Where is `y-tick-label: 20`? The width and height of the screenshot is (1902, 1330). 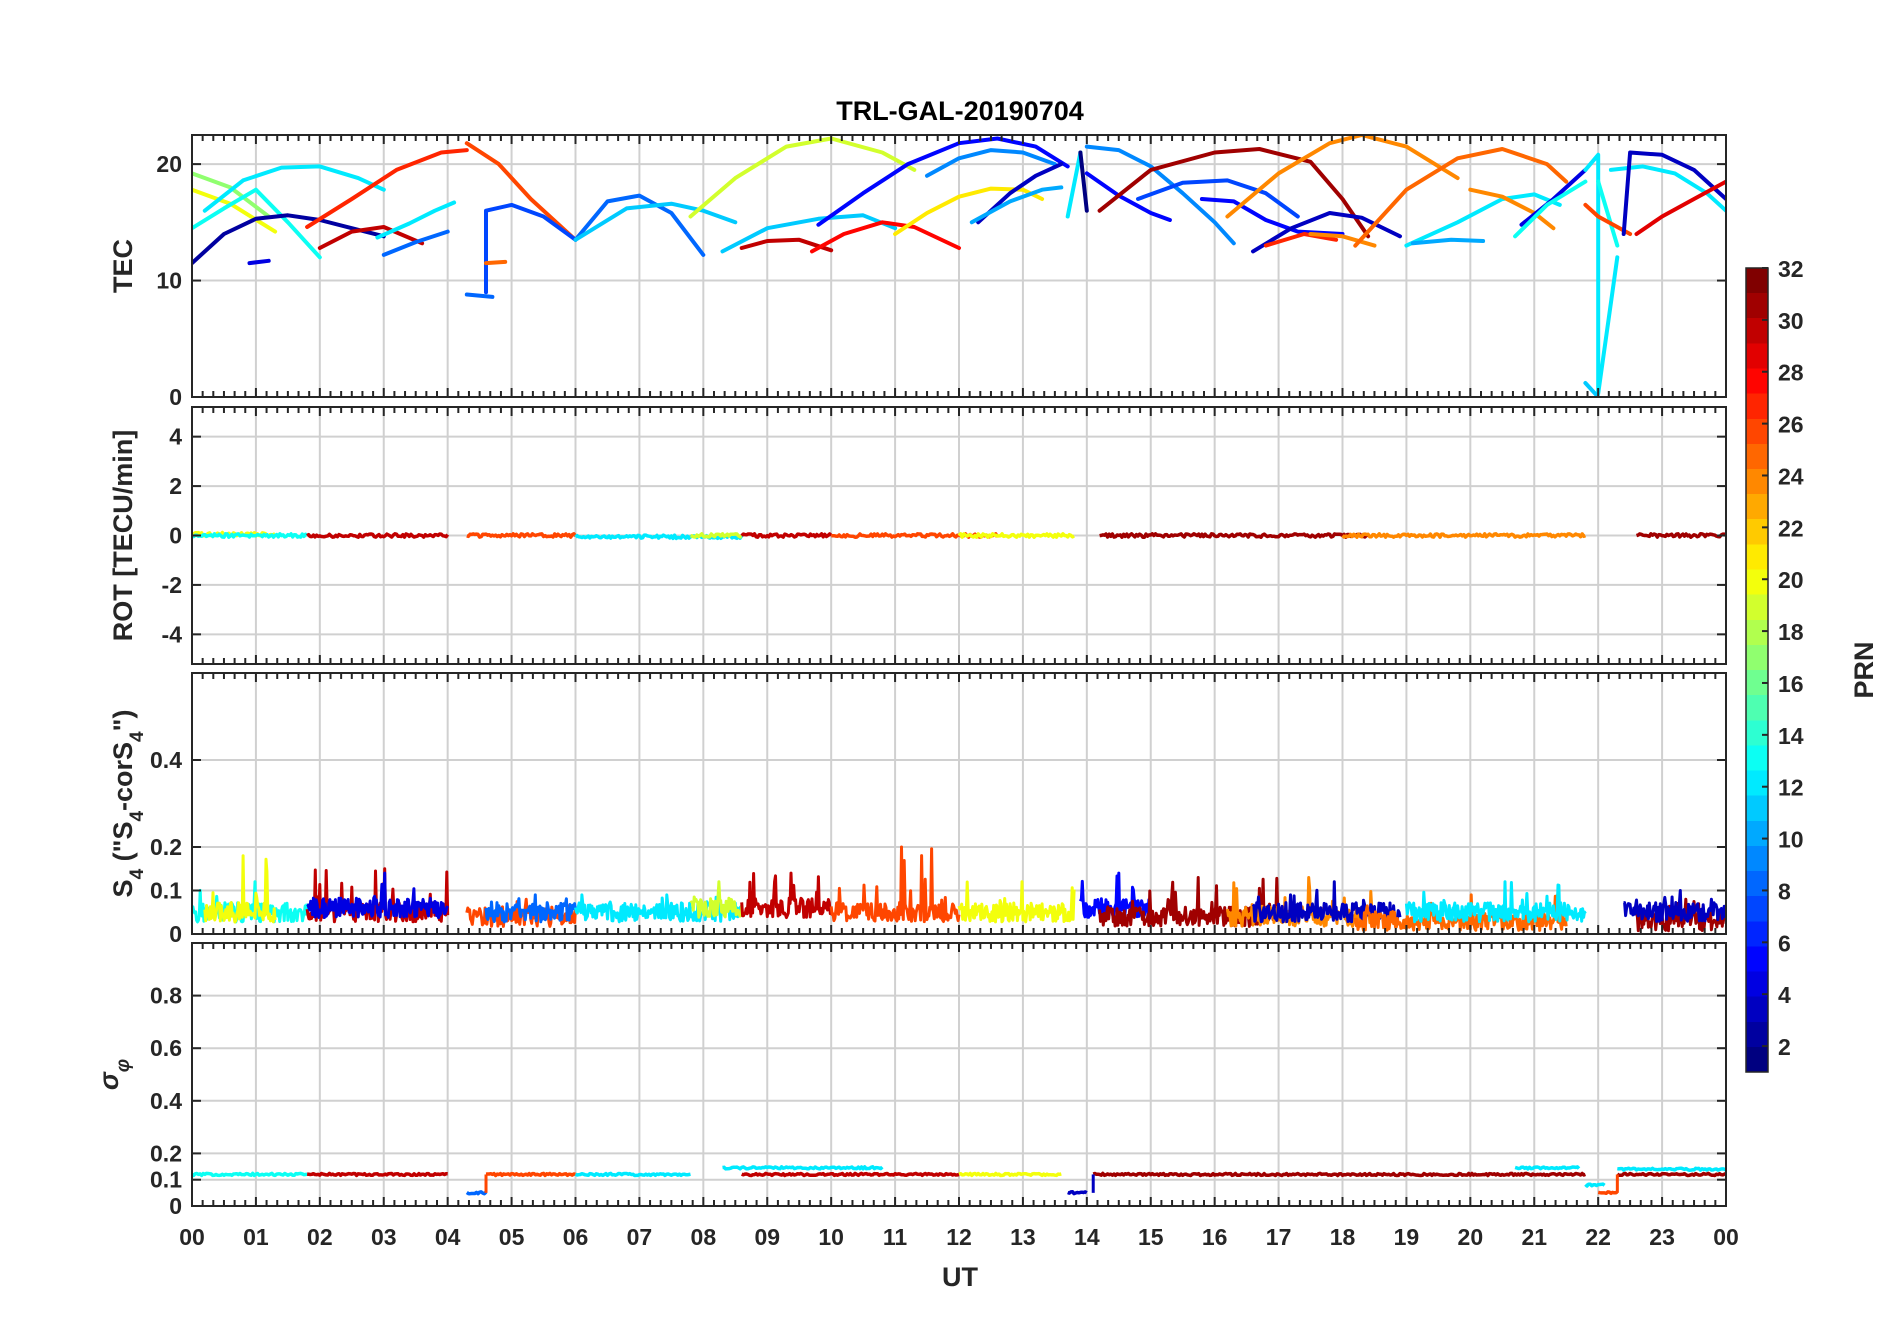 y-tick-label: 20 is located at coordinates (169, 164).